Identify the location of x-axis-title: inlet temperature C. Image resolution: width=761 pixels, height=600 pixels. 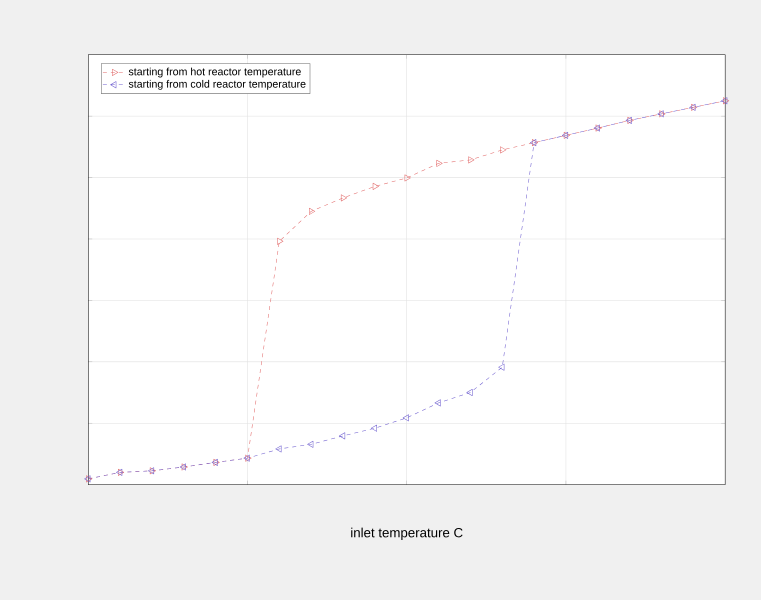
(407, 534).